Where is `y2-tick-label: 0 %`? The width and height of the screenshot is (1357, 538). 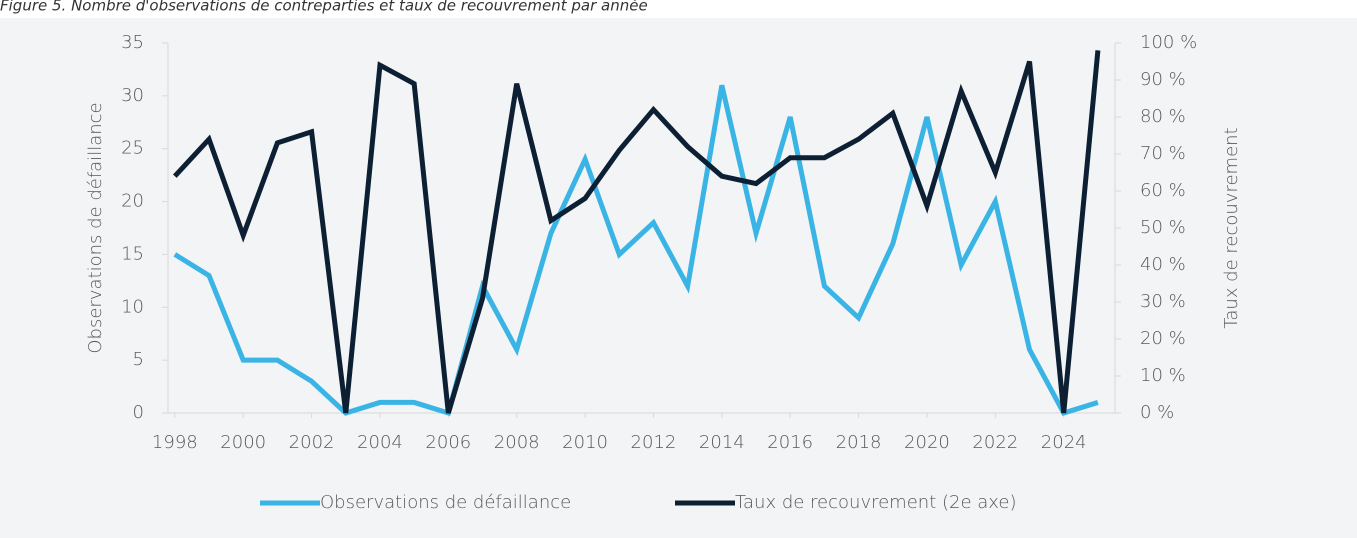
y2-tick-label: 0 % is located at coordinates (1157, 412).